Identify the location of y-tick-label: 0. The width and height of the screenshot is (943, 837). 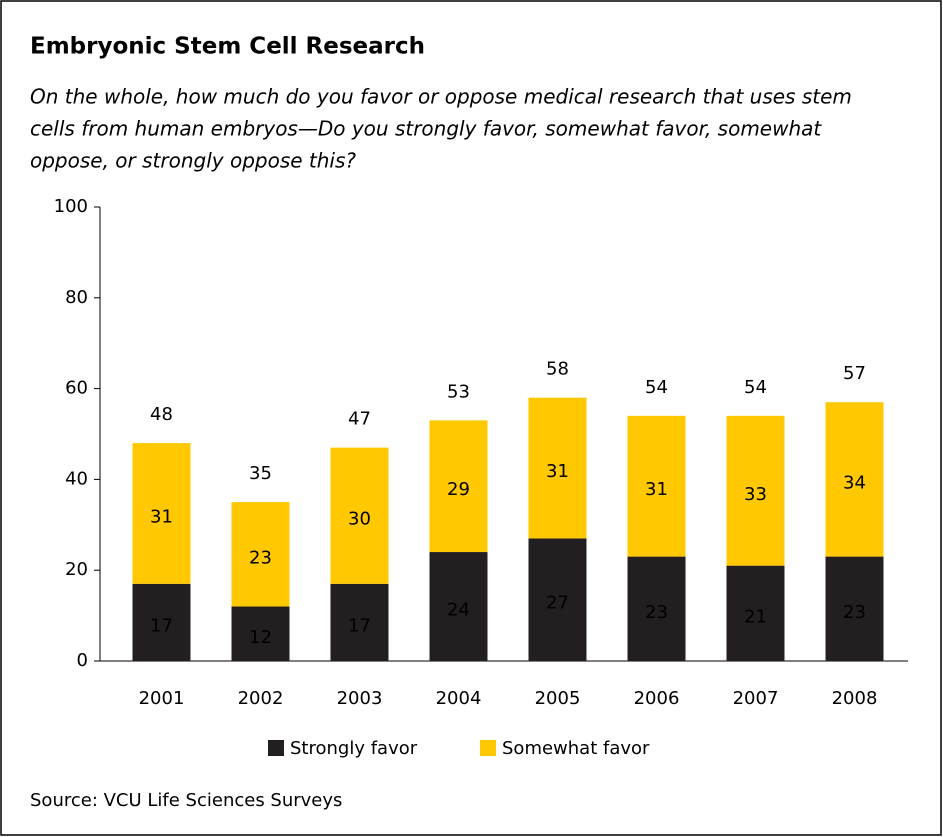
(82, 660).